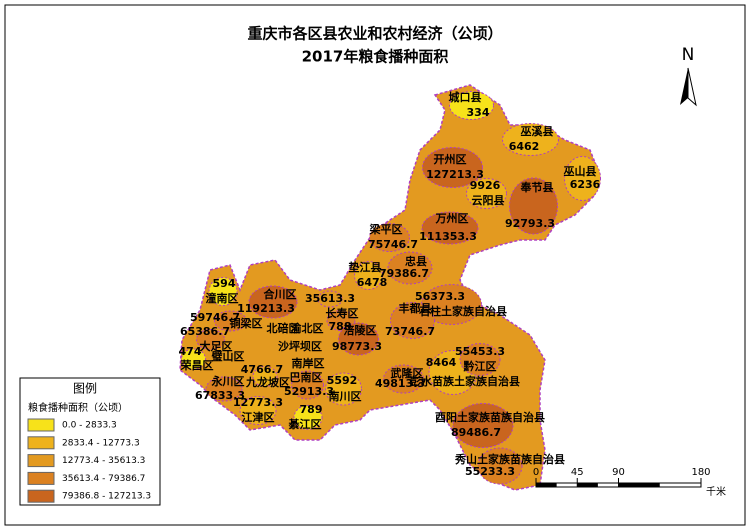 This screenshot has height=530, width=750. What do you see at coordinates (101, 443) in the screenshot?
I see `legend-label: 2833.4 - 12773.3` at bounding box center [101, 443].